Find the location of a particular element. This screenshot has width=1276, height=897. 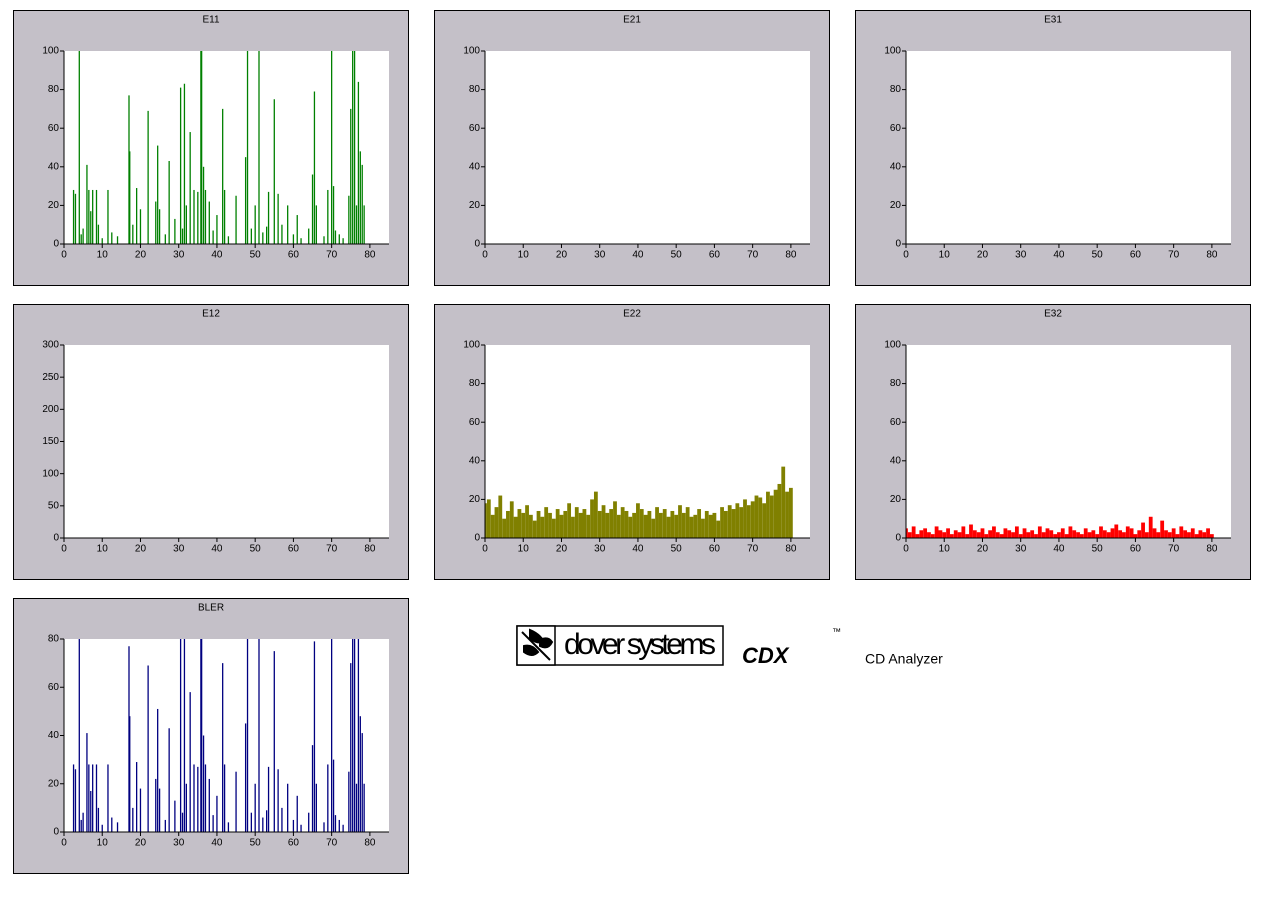

chart-title: E22 is located at coordinates (632, 314).